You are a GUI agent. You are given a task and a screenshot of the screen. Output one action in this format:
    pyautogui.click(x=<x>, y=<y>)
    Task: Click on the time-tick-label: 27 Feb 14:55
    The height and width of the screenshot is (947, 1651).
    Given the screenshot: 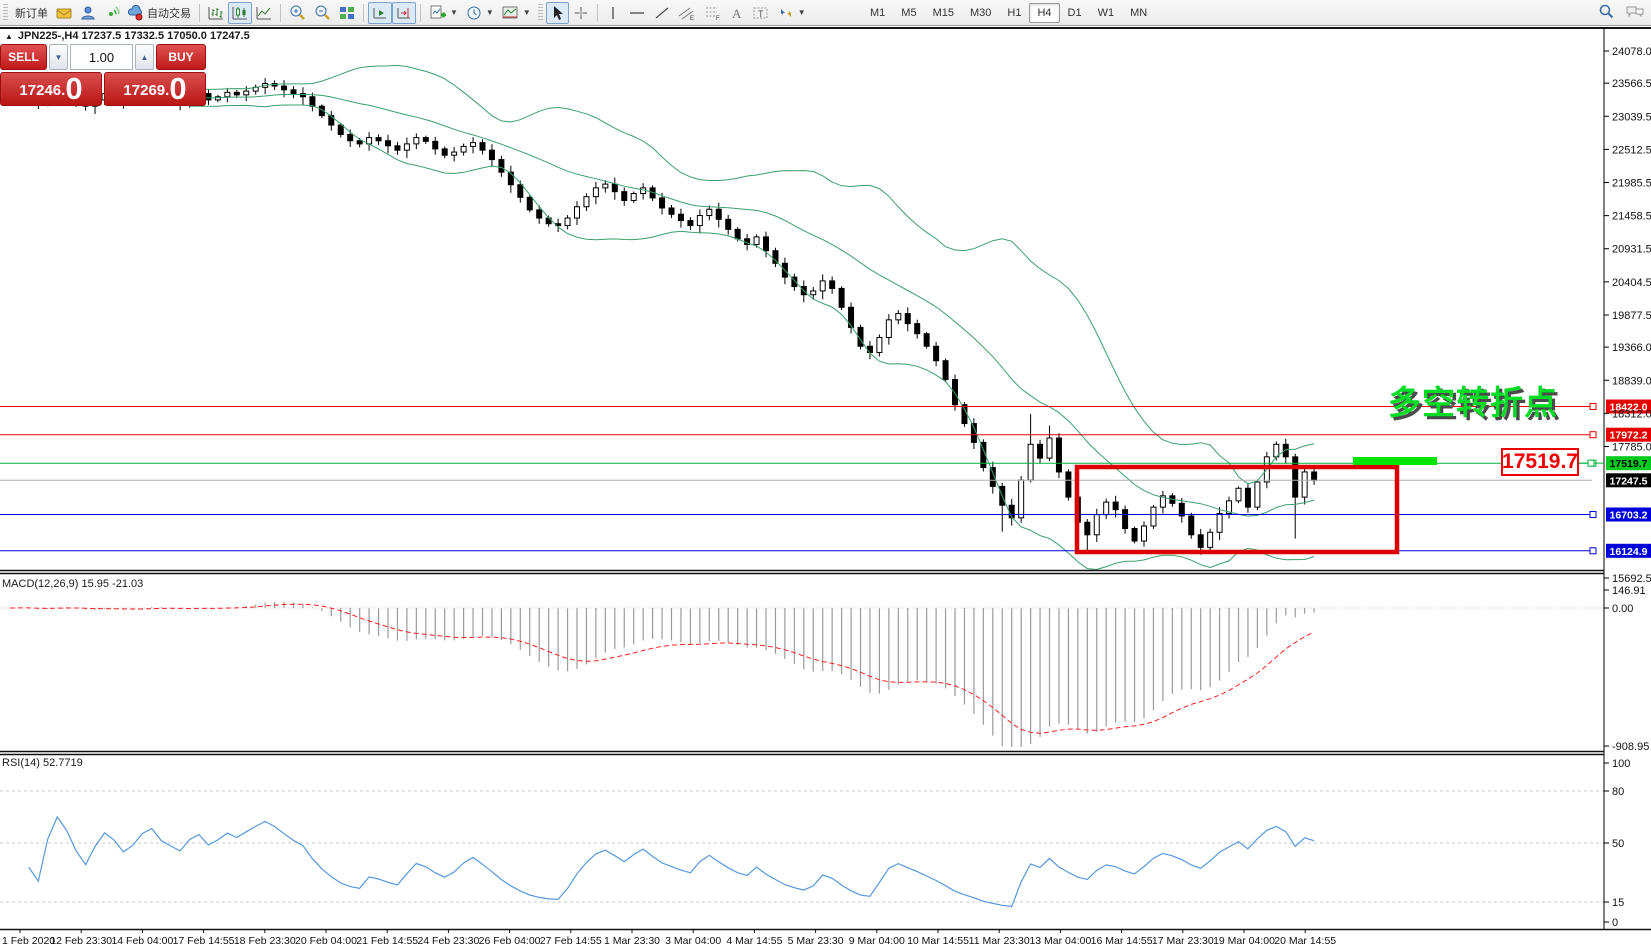 What is the action you would take?
    pyautogui.click(x=571, y=941)
    